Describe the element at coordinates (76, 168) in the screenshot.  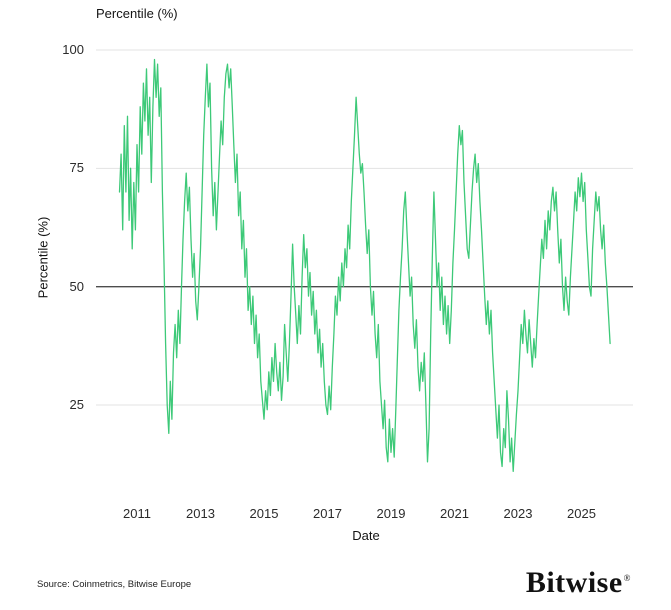
I see `y-tick-label-75: 75` at that location.